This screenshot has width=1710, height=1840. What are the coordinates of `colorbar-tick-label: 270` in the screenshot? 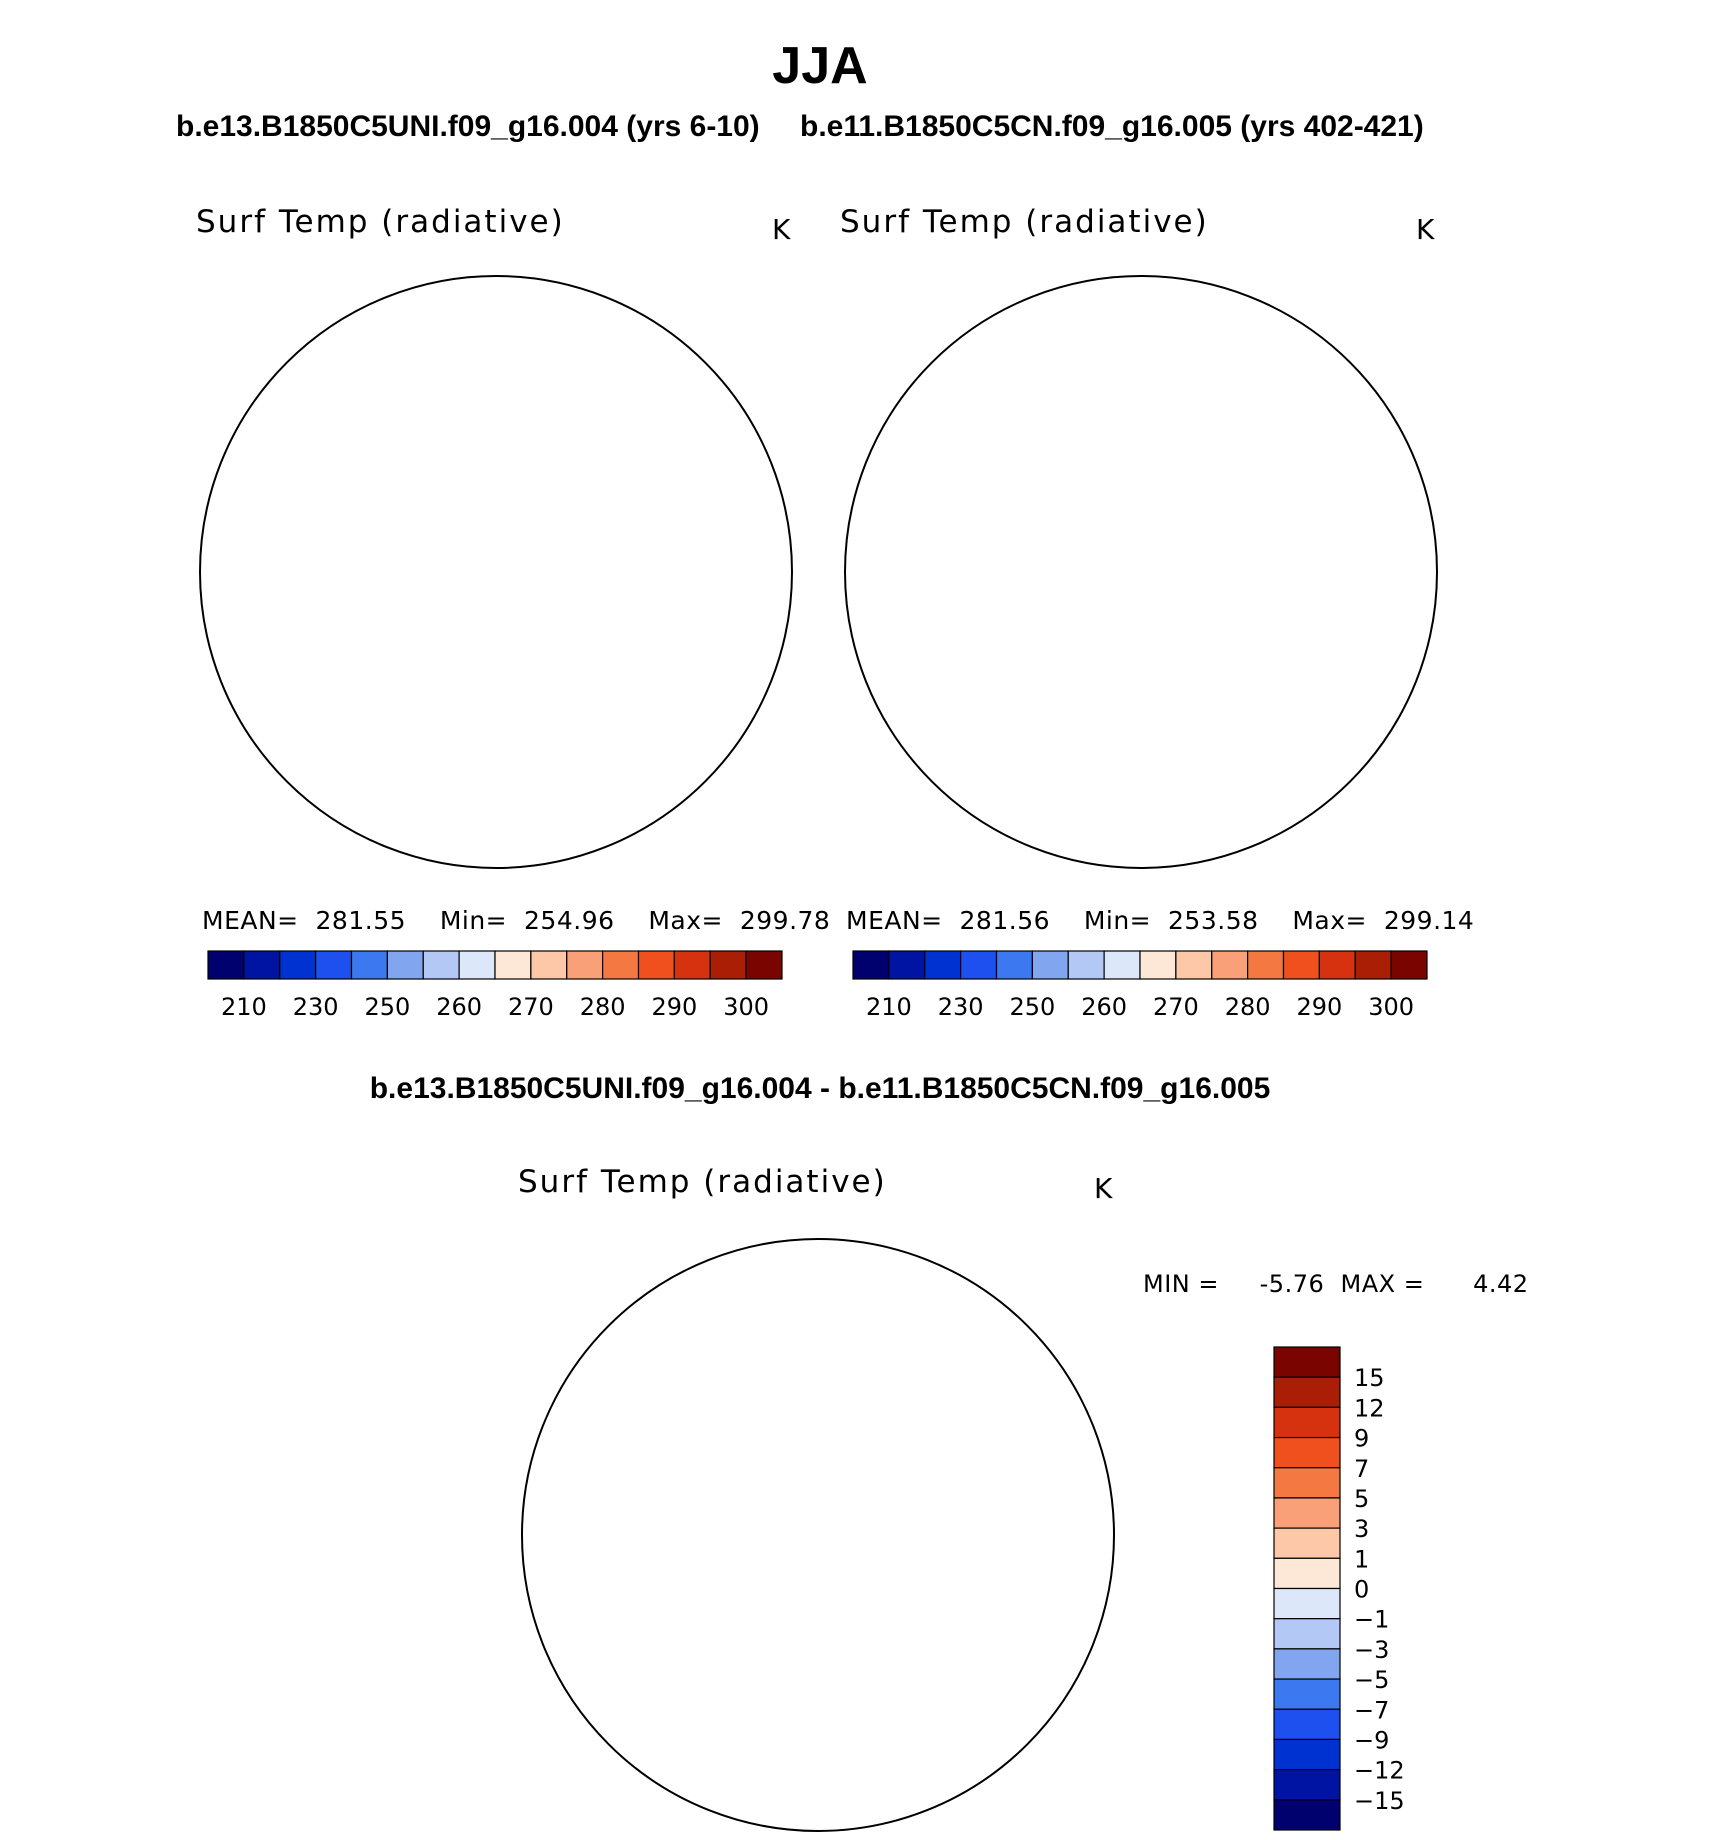 It's located at (531, 1007).